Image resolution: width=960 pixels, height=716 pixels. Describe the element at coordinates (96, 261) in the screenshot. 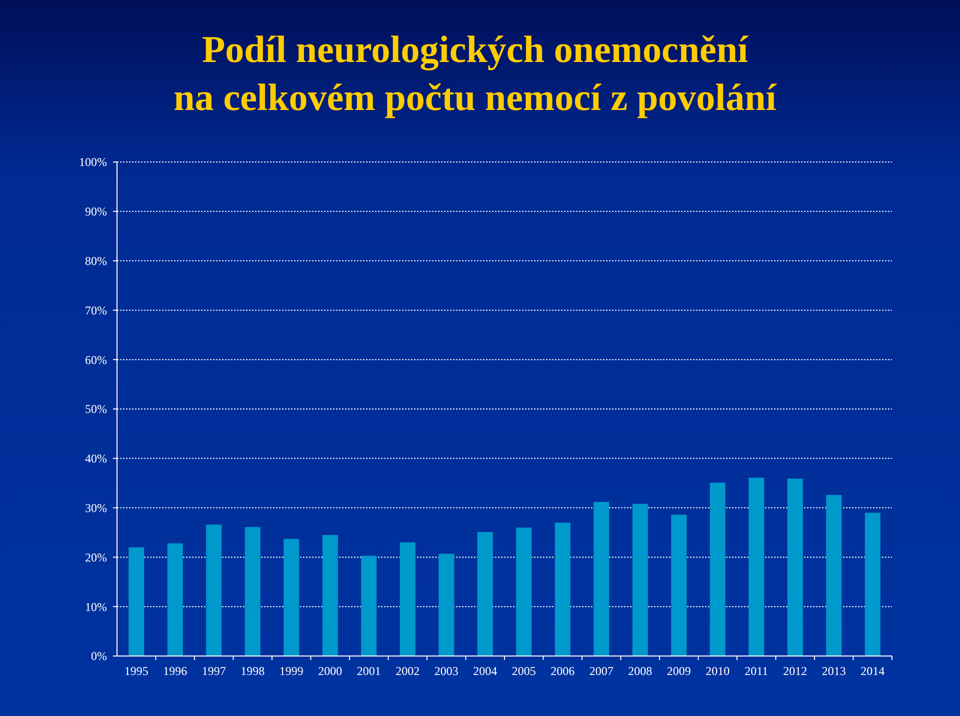

I see `y-tick-label: 80%` at that location.